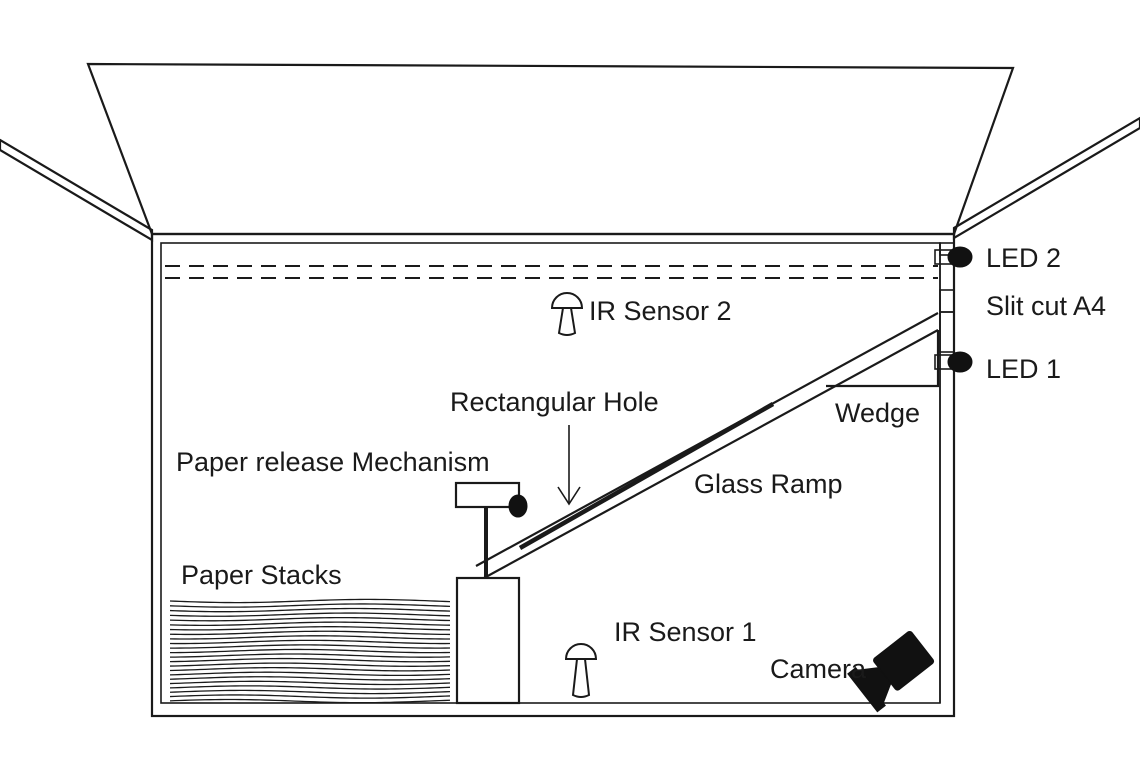 The height and width of the screenshot is (780, 1140). Describe the element at coordinates (646, 476) in the screenshot. I see `rectangular-hole-slot` at that location.